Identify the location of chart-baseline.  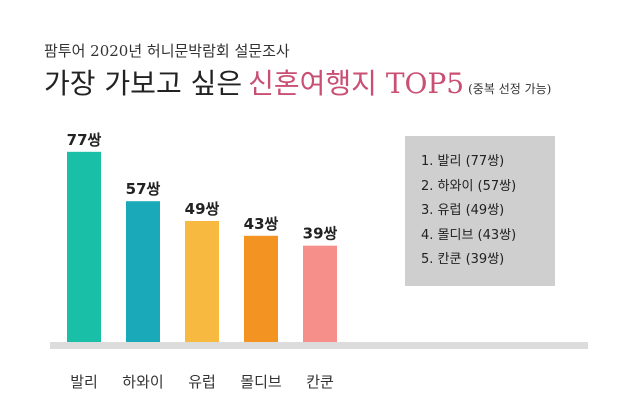
(319, 345).